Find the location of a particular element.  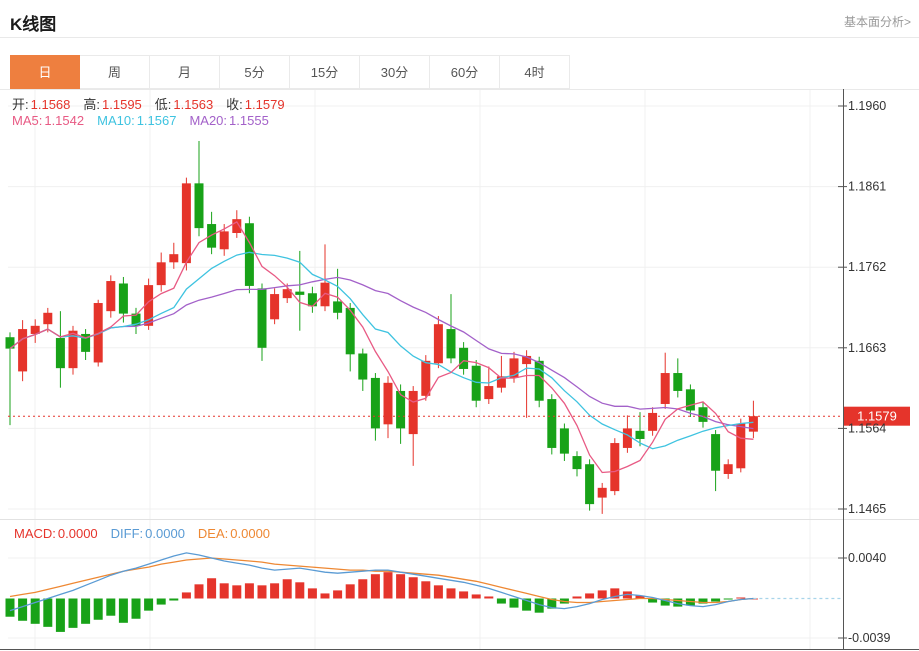

svg-text: 1.1579 is located at coordinates (877, 416).